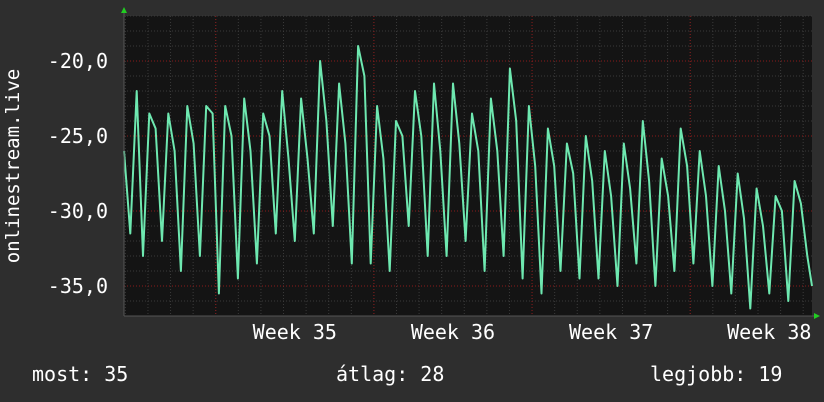  I want to click on y-axis-label: onlinestream.live, so click(13, 166).